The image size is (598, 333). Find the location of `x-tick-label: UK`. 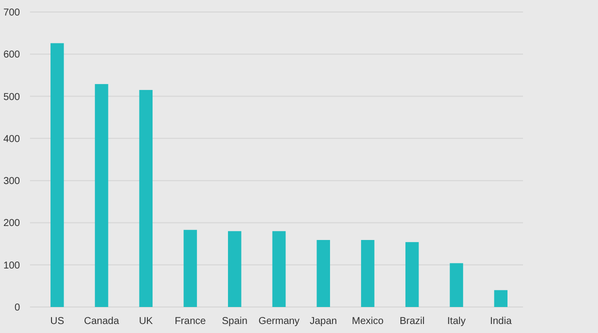

x-tick-label: UK is located at coordinates (146, 321).